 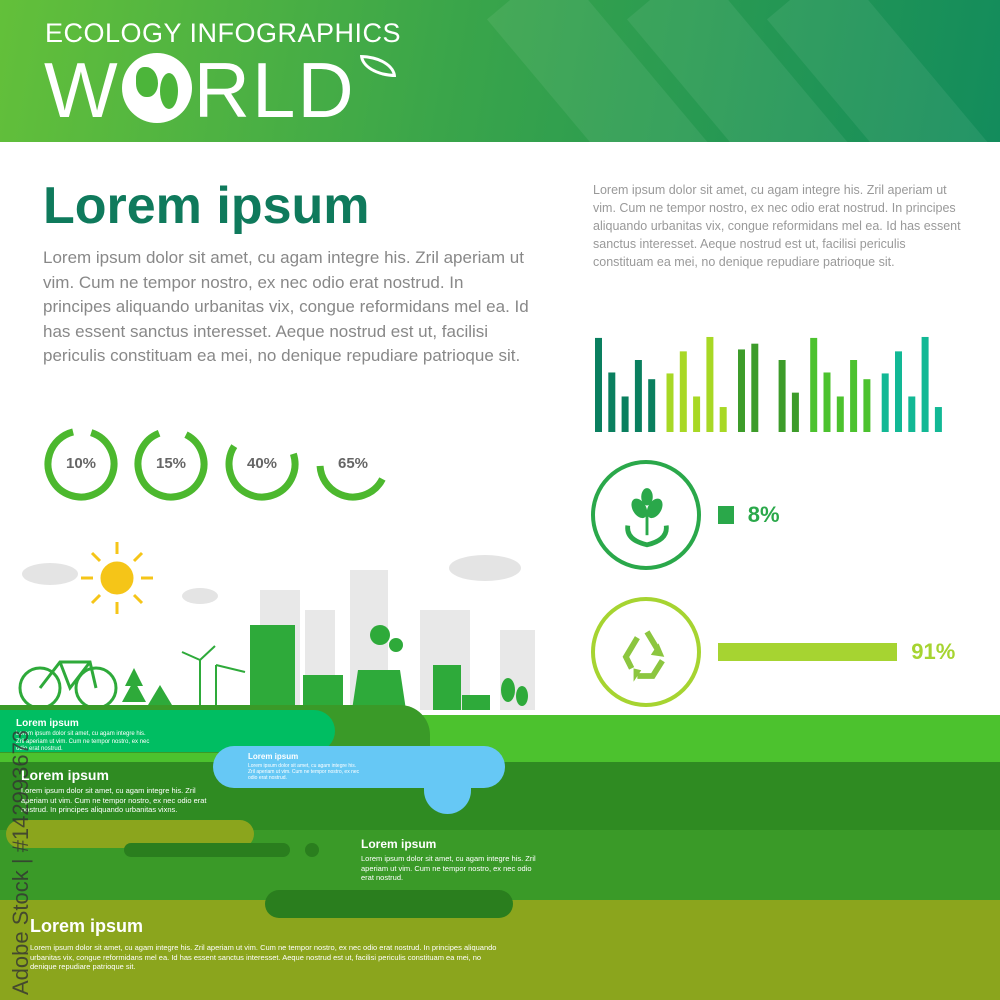 What do you see at coordinates (47, 723) in the screenshot?
I see `band-1-title: Lorem ipsum` at bounding box center [47, 723].